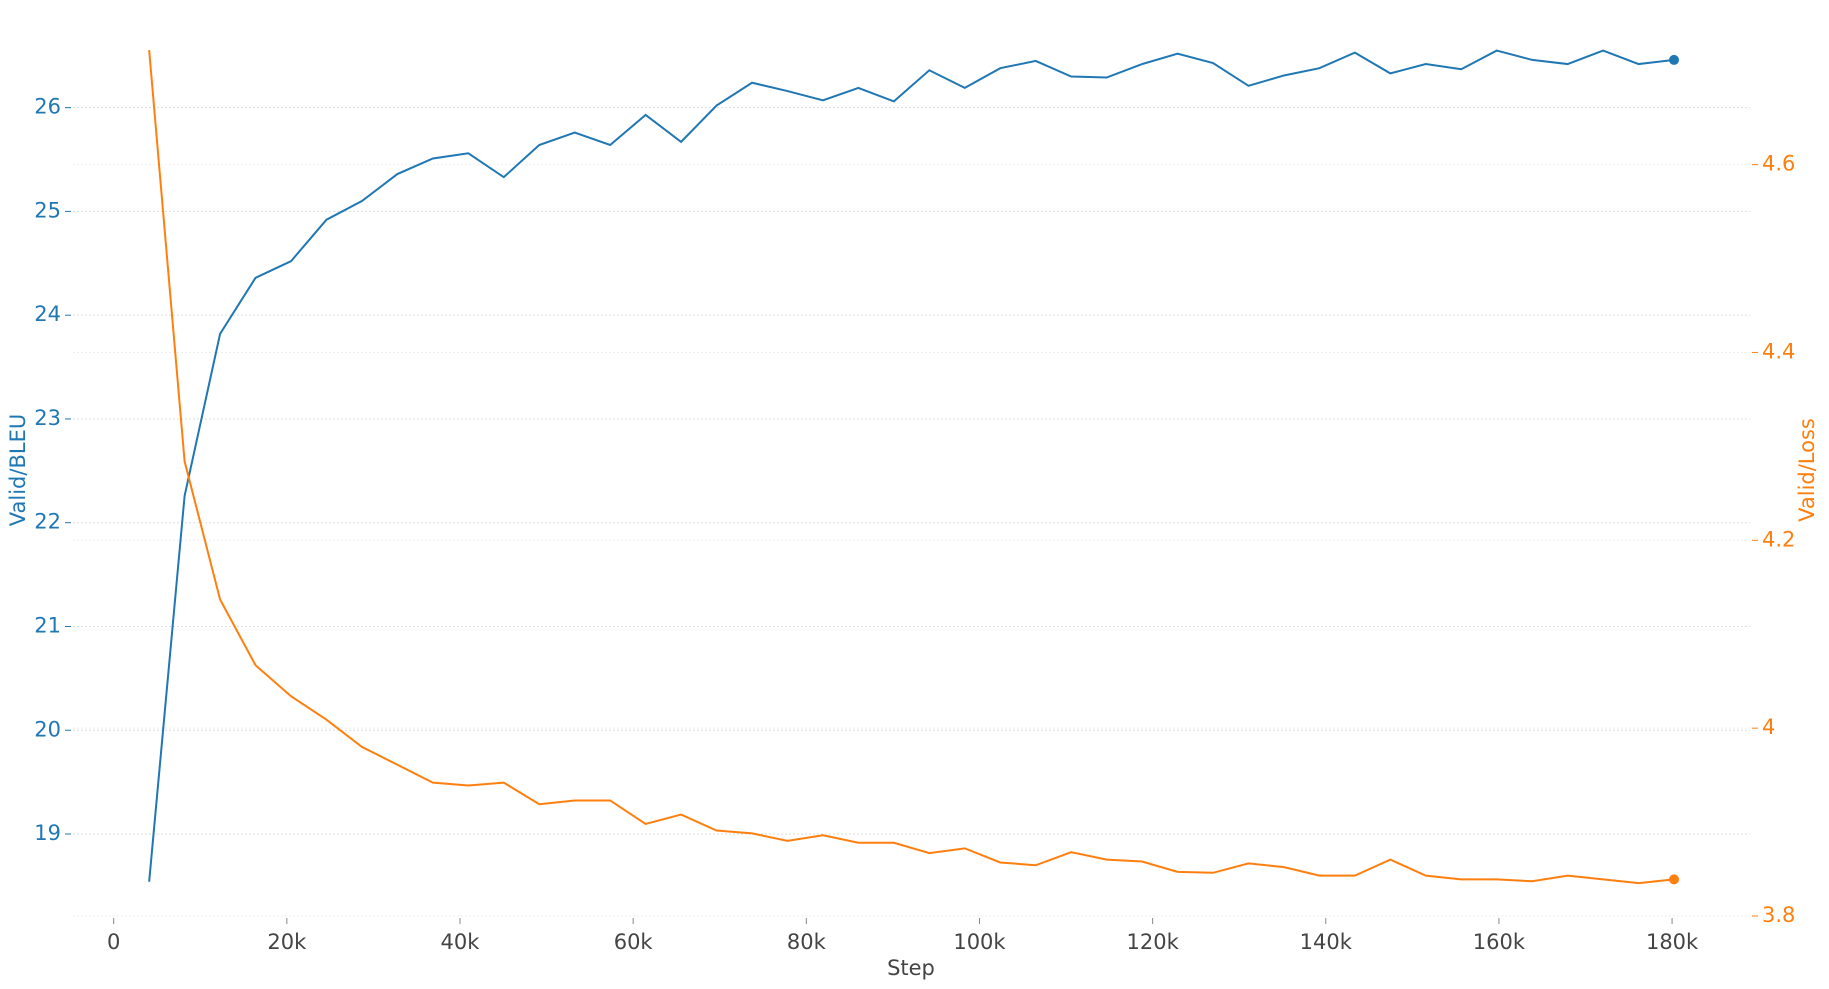 This screenshot has width=1829, height=989. I want to click on y-axis-label: Valid/BLEU, so click(18, 470).